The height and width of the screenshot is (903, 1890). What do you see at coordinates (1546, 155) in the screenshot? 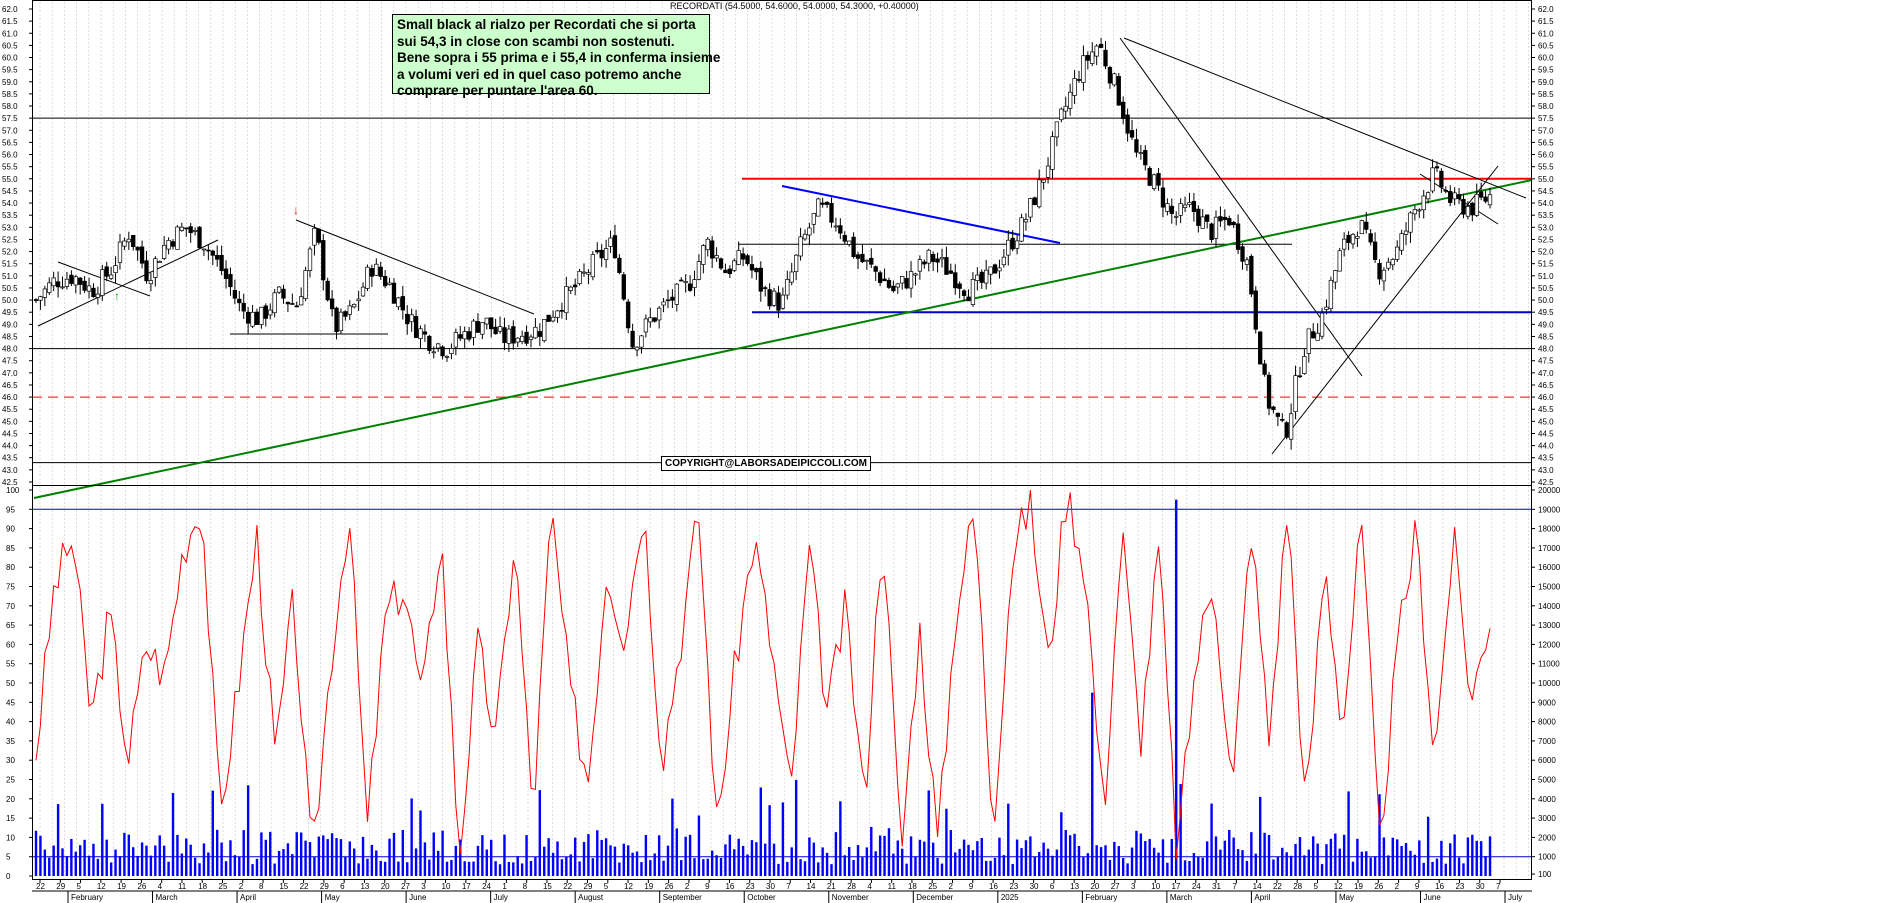
I see `price-tick-label: 56.0` at bounding box center [1546, 155].